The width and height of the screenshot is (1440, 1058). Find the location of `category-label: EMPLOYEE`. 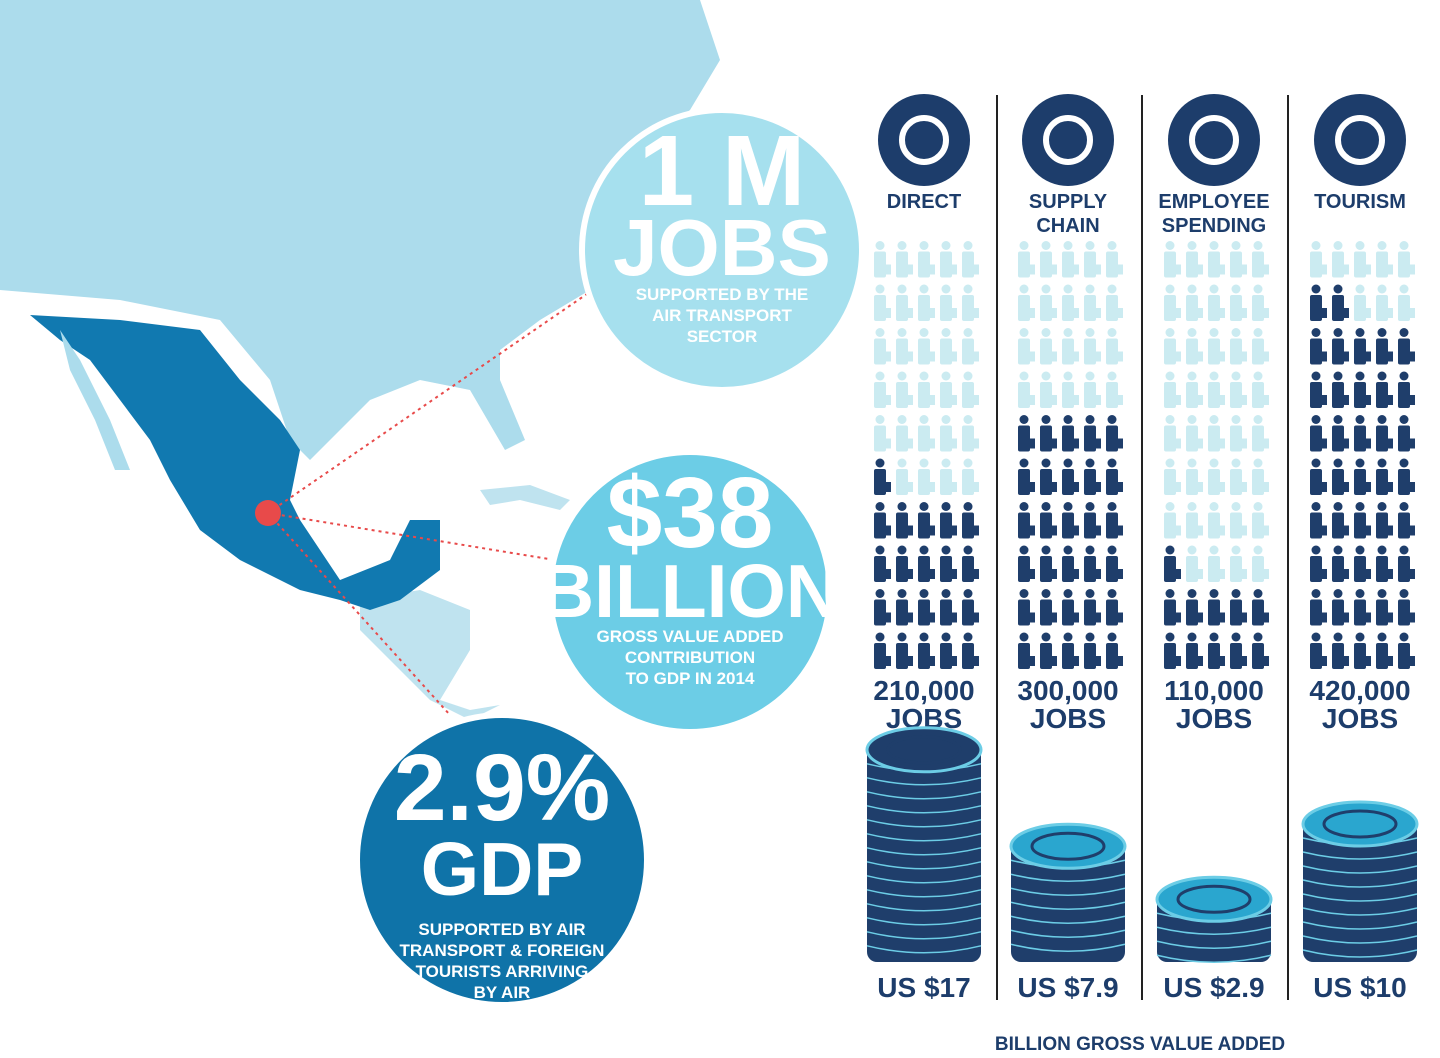

category-label: EMPLOYEE is located at coordinates (1213, 202).